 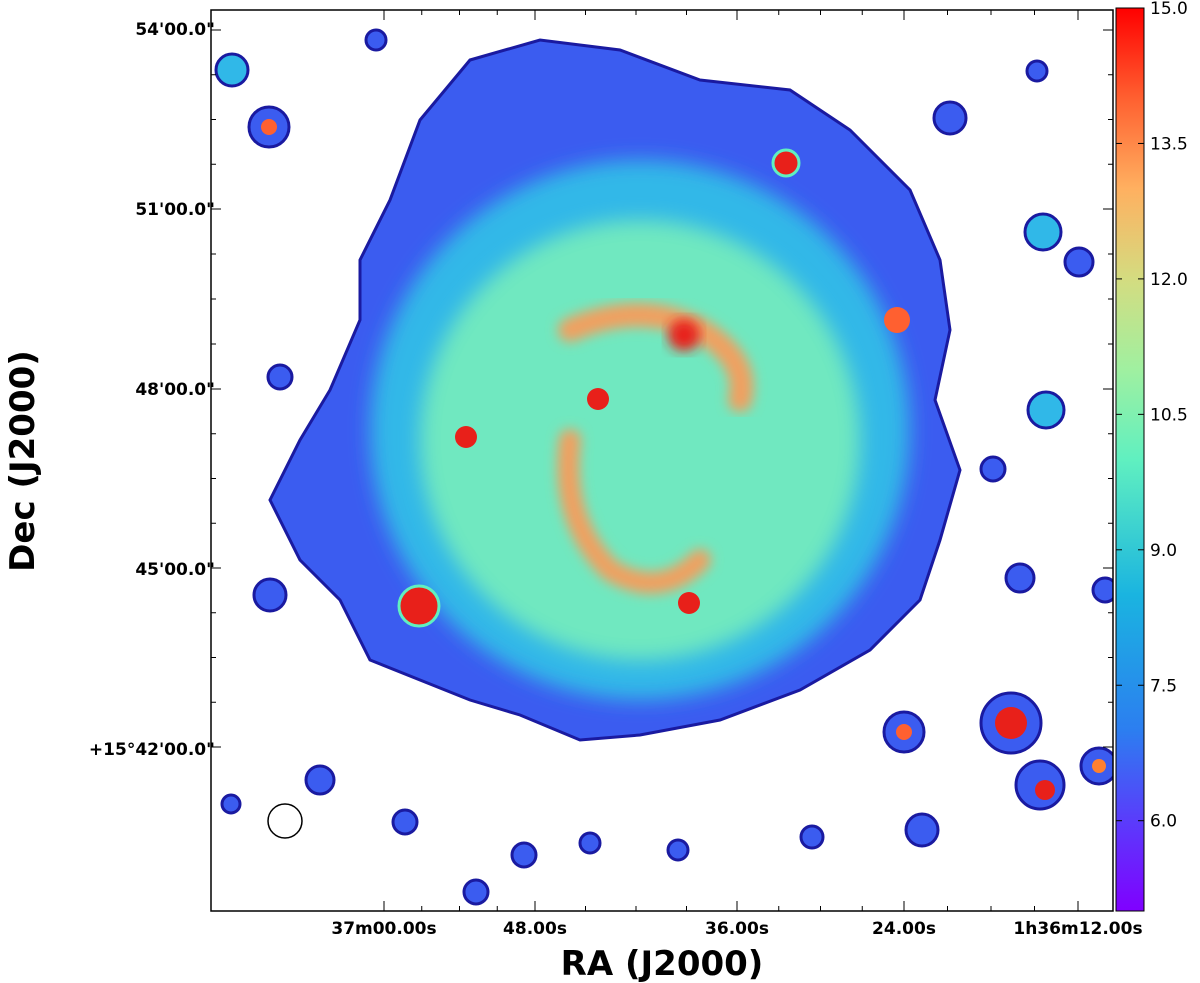 What do you see at coordinates (175, 390) in the screenshot?
I see `y-tick-label: 48'00.0"` at bounding box center [175, 390].